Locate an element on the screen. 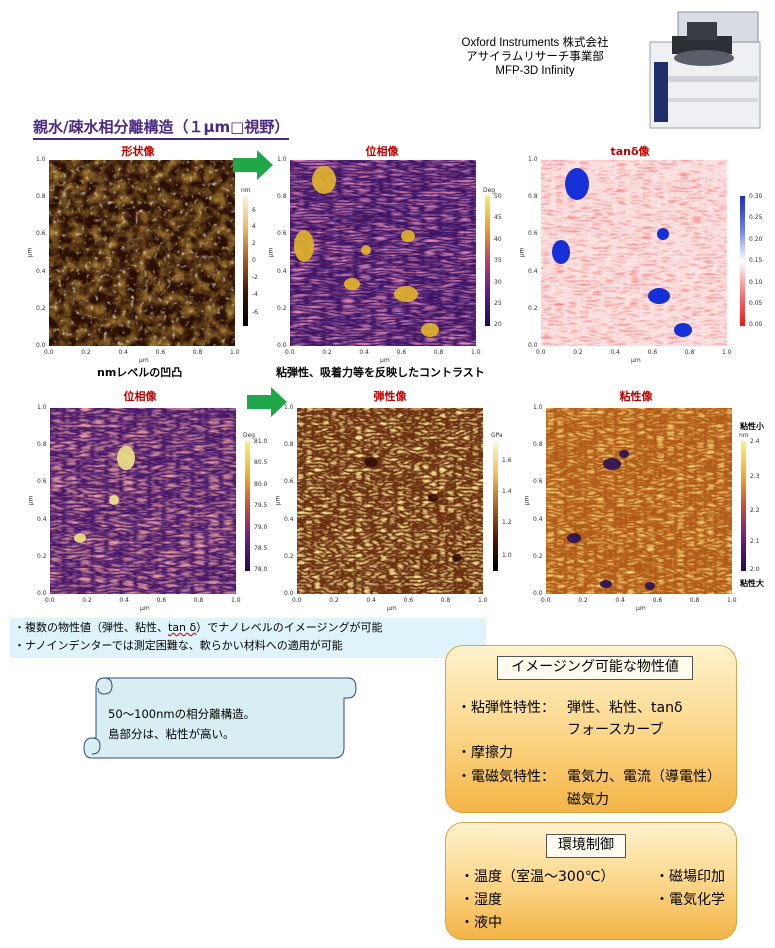 The image size is (775, 948). cbar-tick: 80.0 is located at coordinates (261, 484).